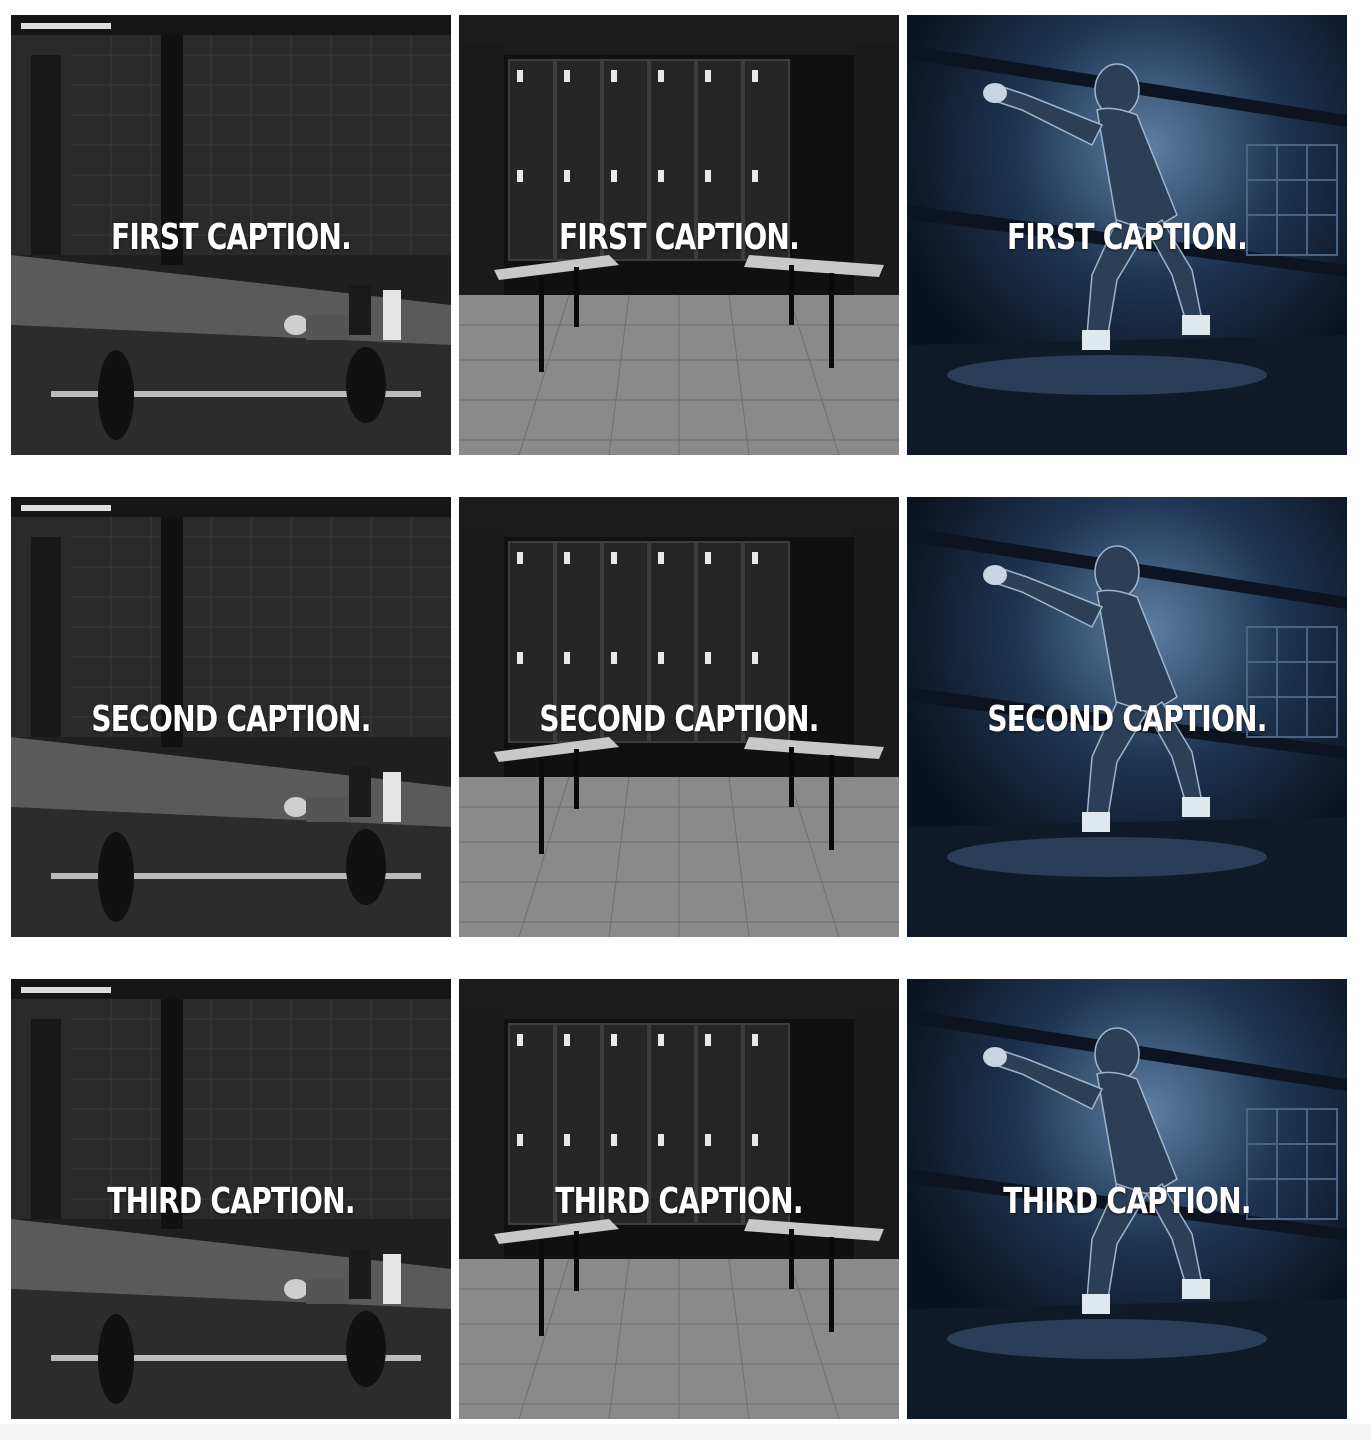 The height and width of the screenshot is (1440, 1371). Describe the element at coordinates (685, 1432) in the screenshot. I see `page-bottom-edge` at that location.